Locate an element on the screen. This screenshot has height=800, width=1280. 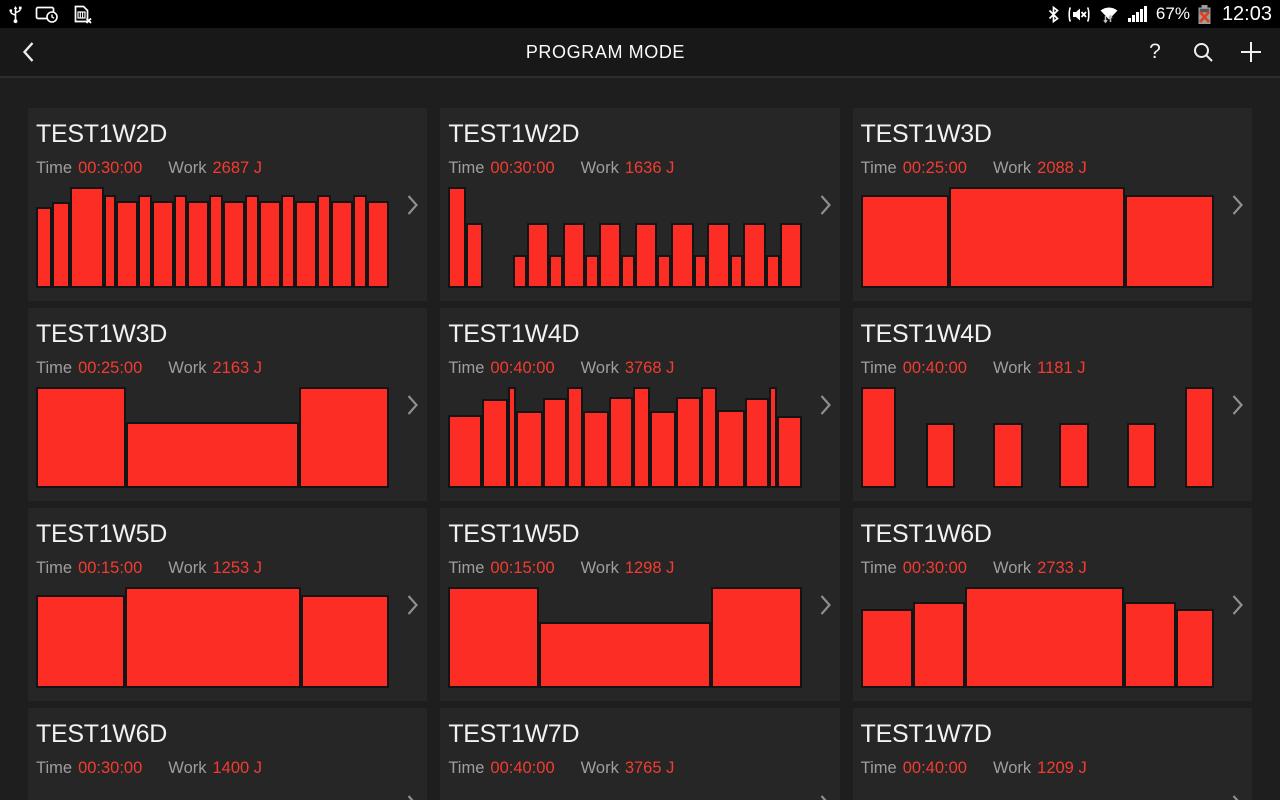
program-title: TEST1W2D is located at coordinates (514, 134).